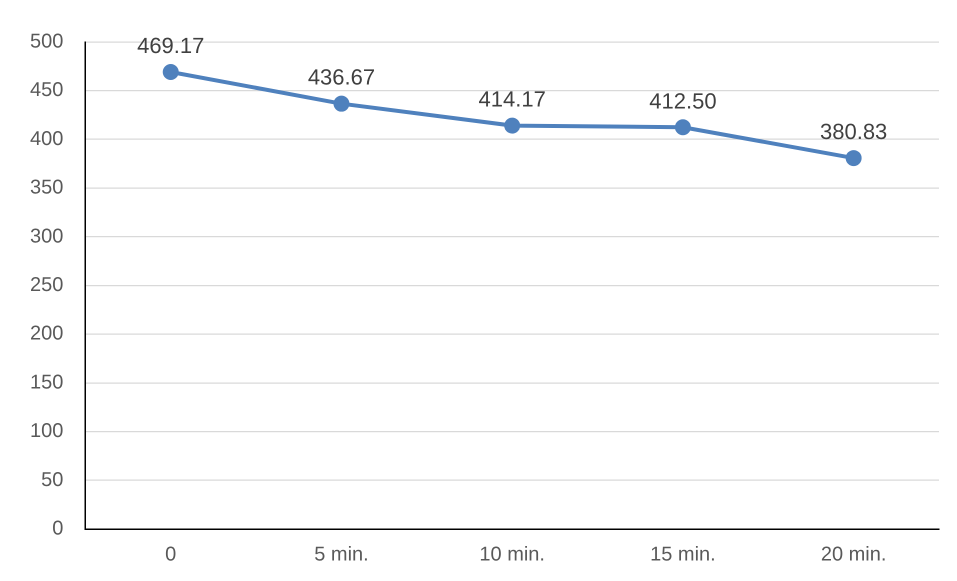 This screenshot has height=581, width=957. I want to click on y-tick-label: 50, so click(52, 479).